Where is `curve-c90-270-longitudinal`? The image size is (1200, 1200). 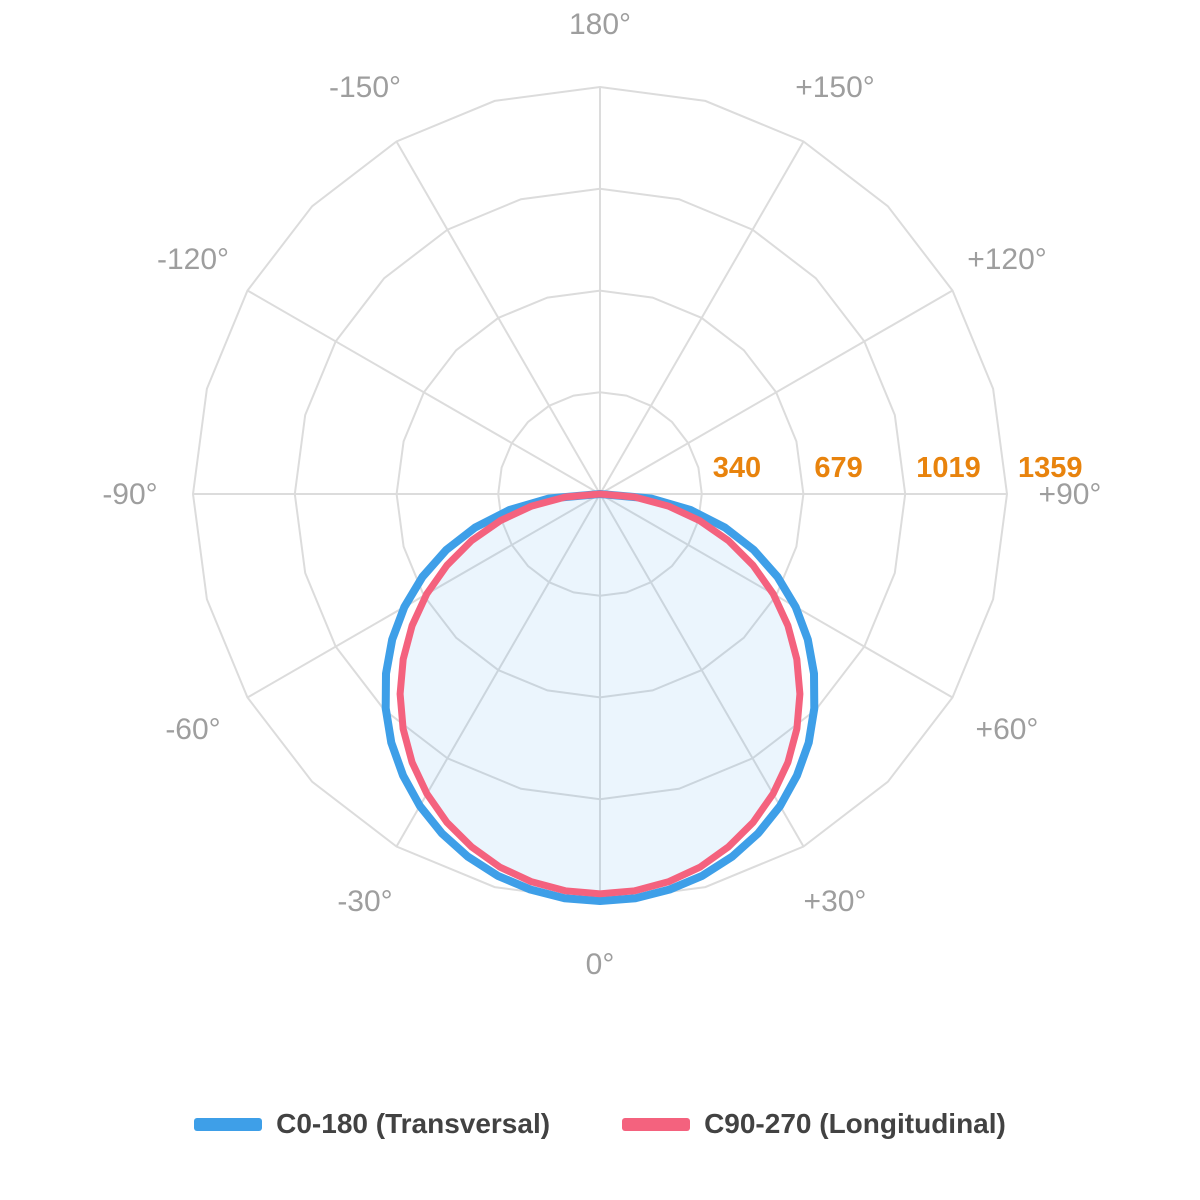 curve-c90-270-longitudinal is located at coordinates (600, 694).